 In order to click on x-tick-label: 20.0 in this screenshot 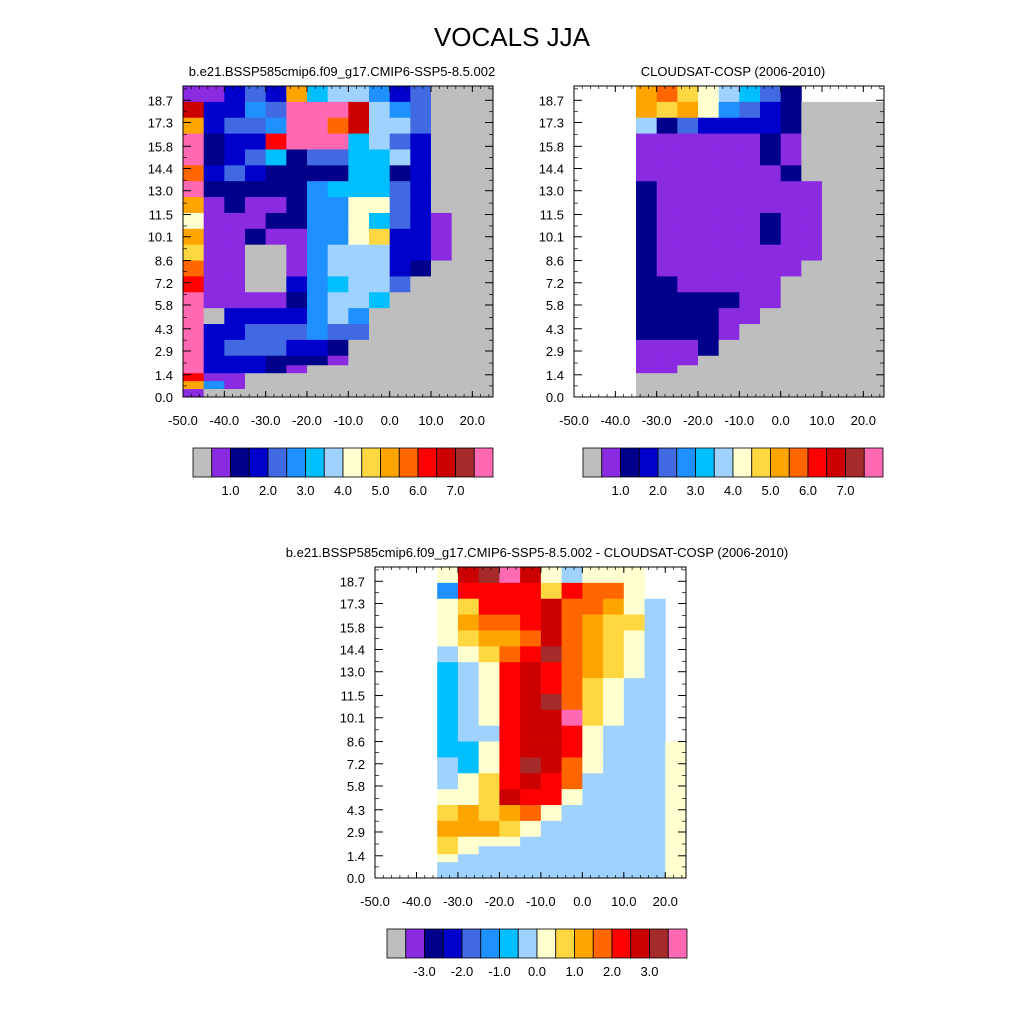, I will do `click(863, 420)`.